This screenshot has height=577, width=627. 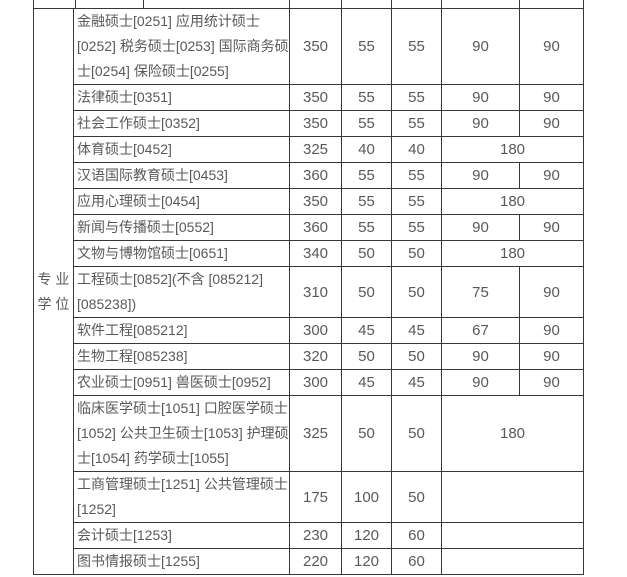 What do you see at coordinates (316, 562) in the screenshot?
I see `score-cell: 220` at bounding box center [316, 562].